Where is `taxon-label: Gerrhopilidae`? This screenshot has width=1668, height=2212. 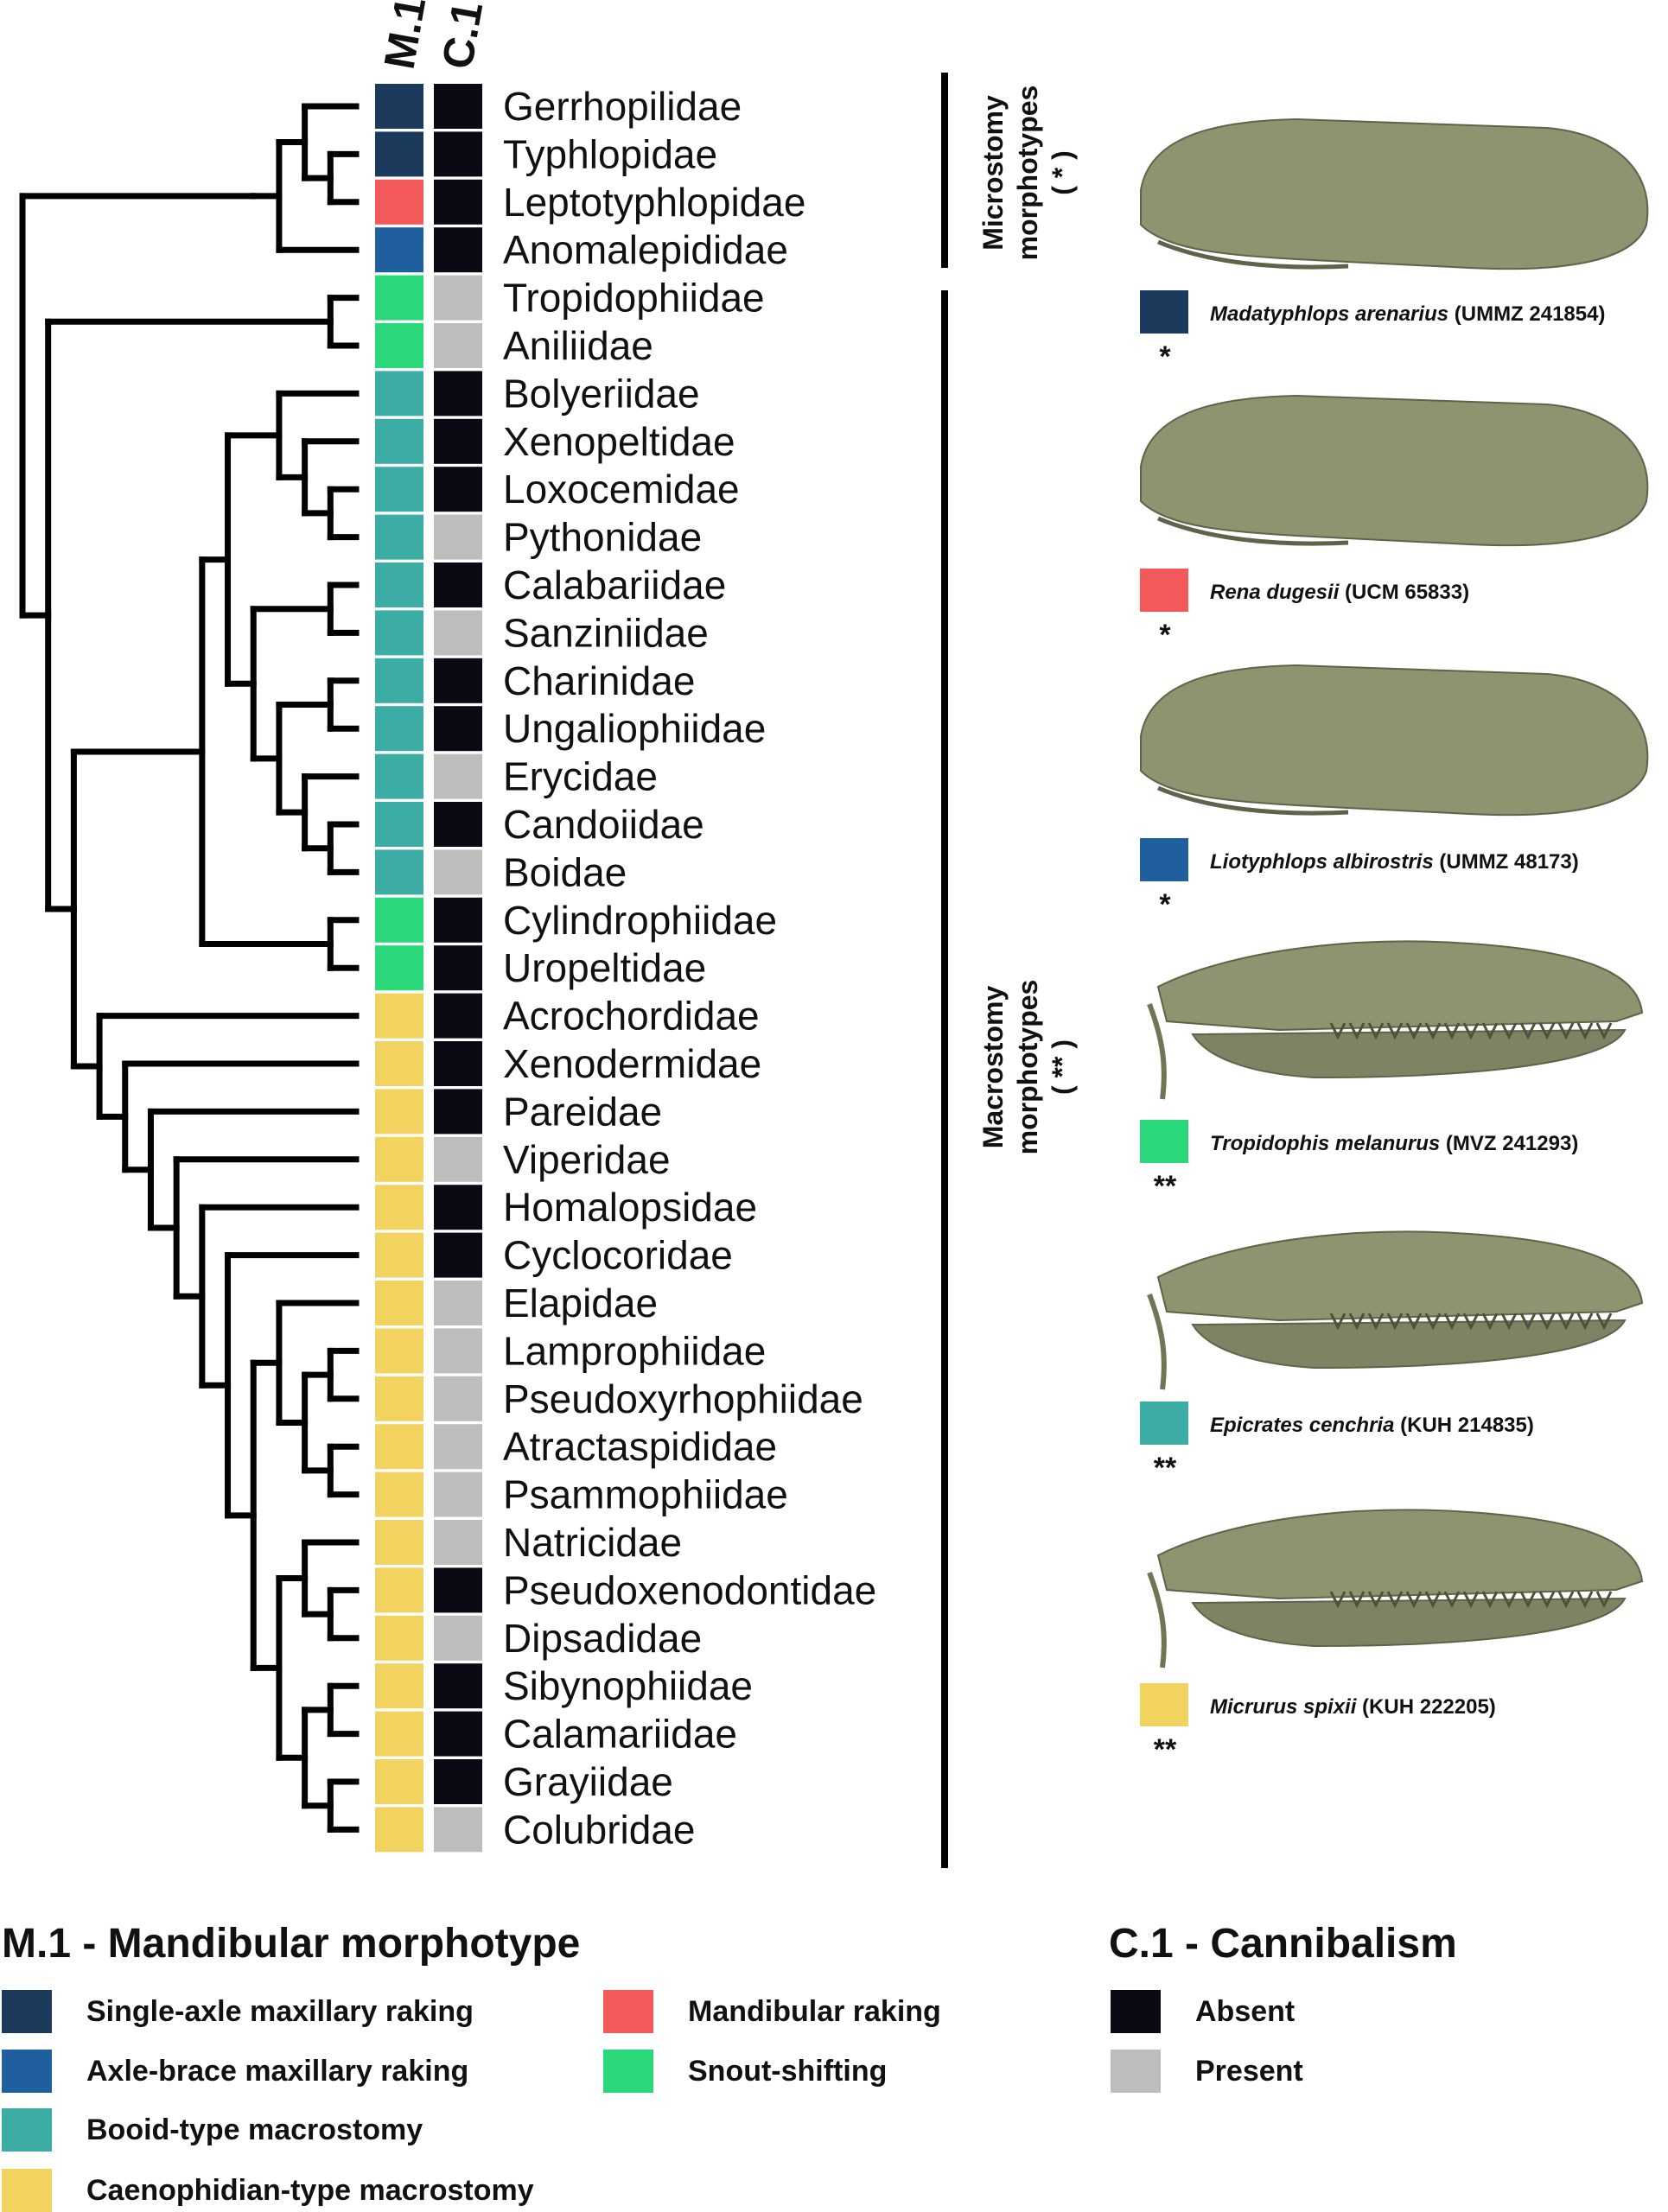 taxon-label: Gerrhopilidae is located at coordinates (622, 106).